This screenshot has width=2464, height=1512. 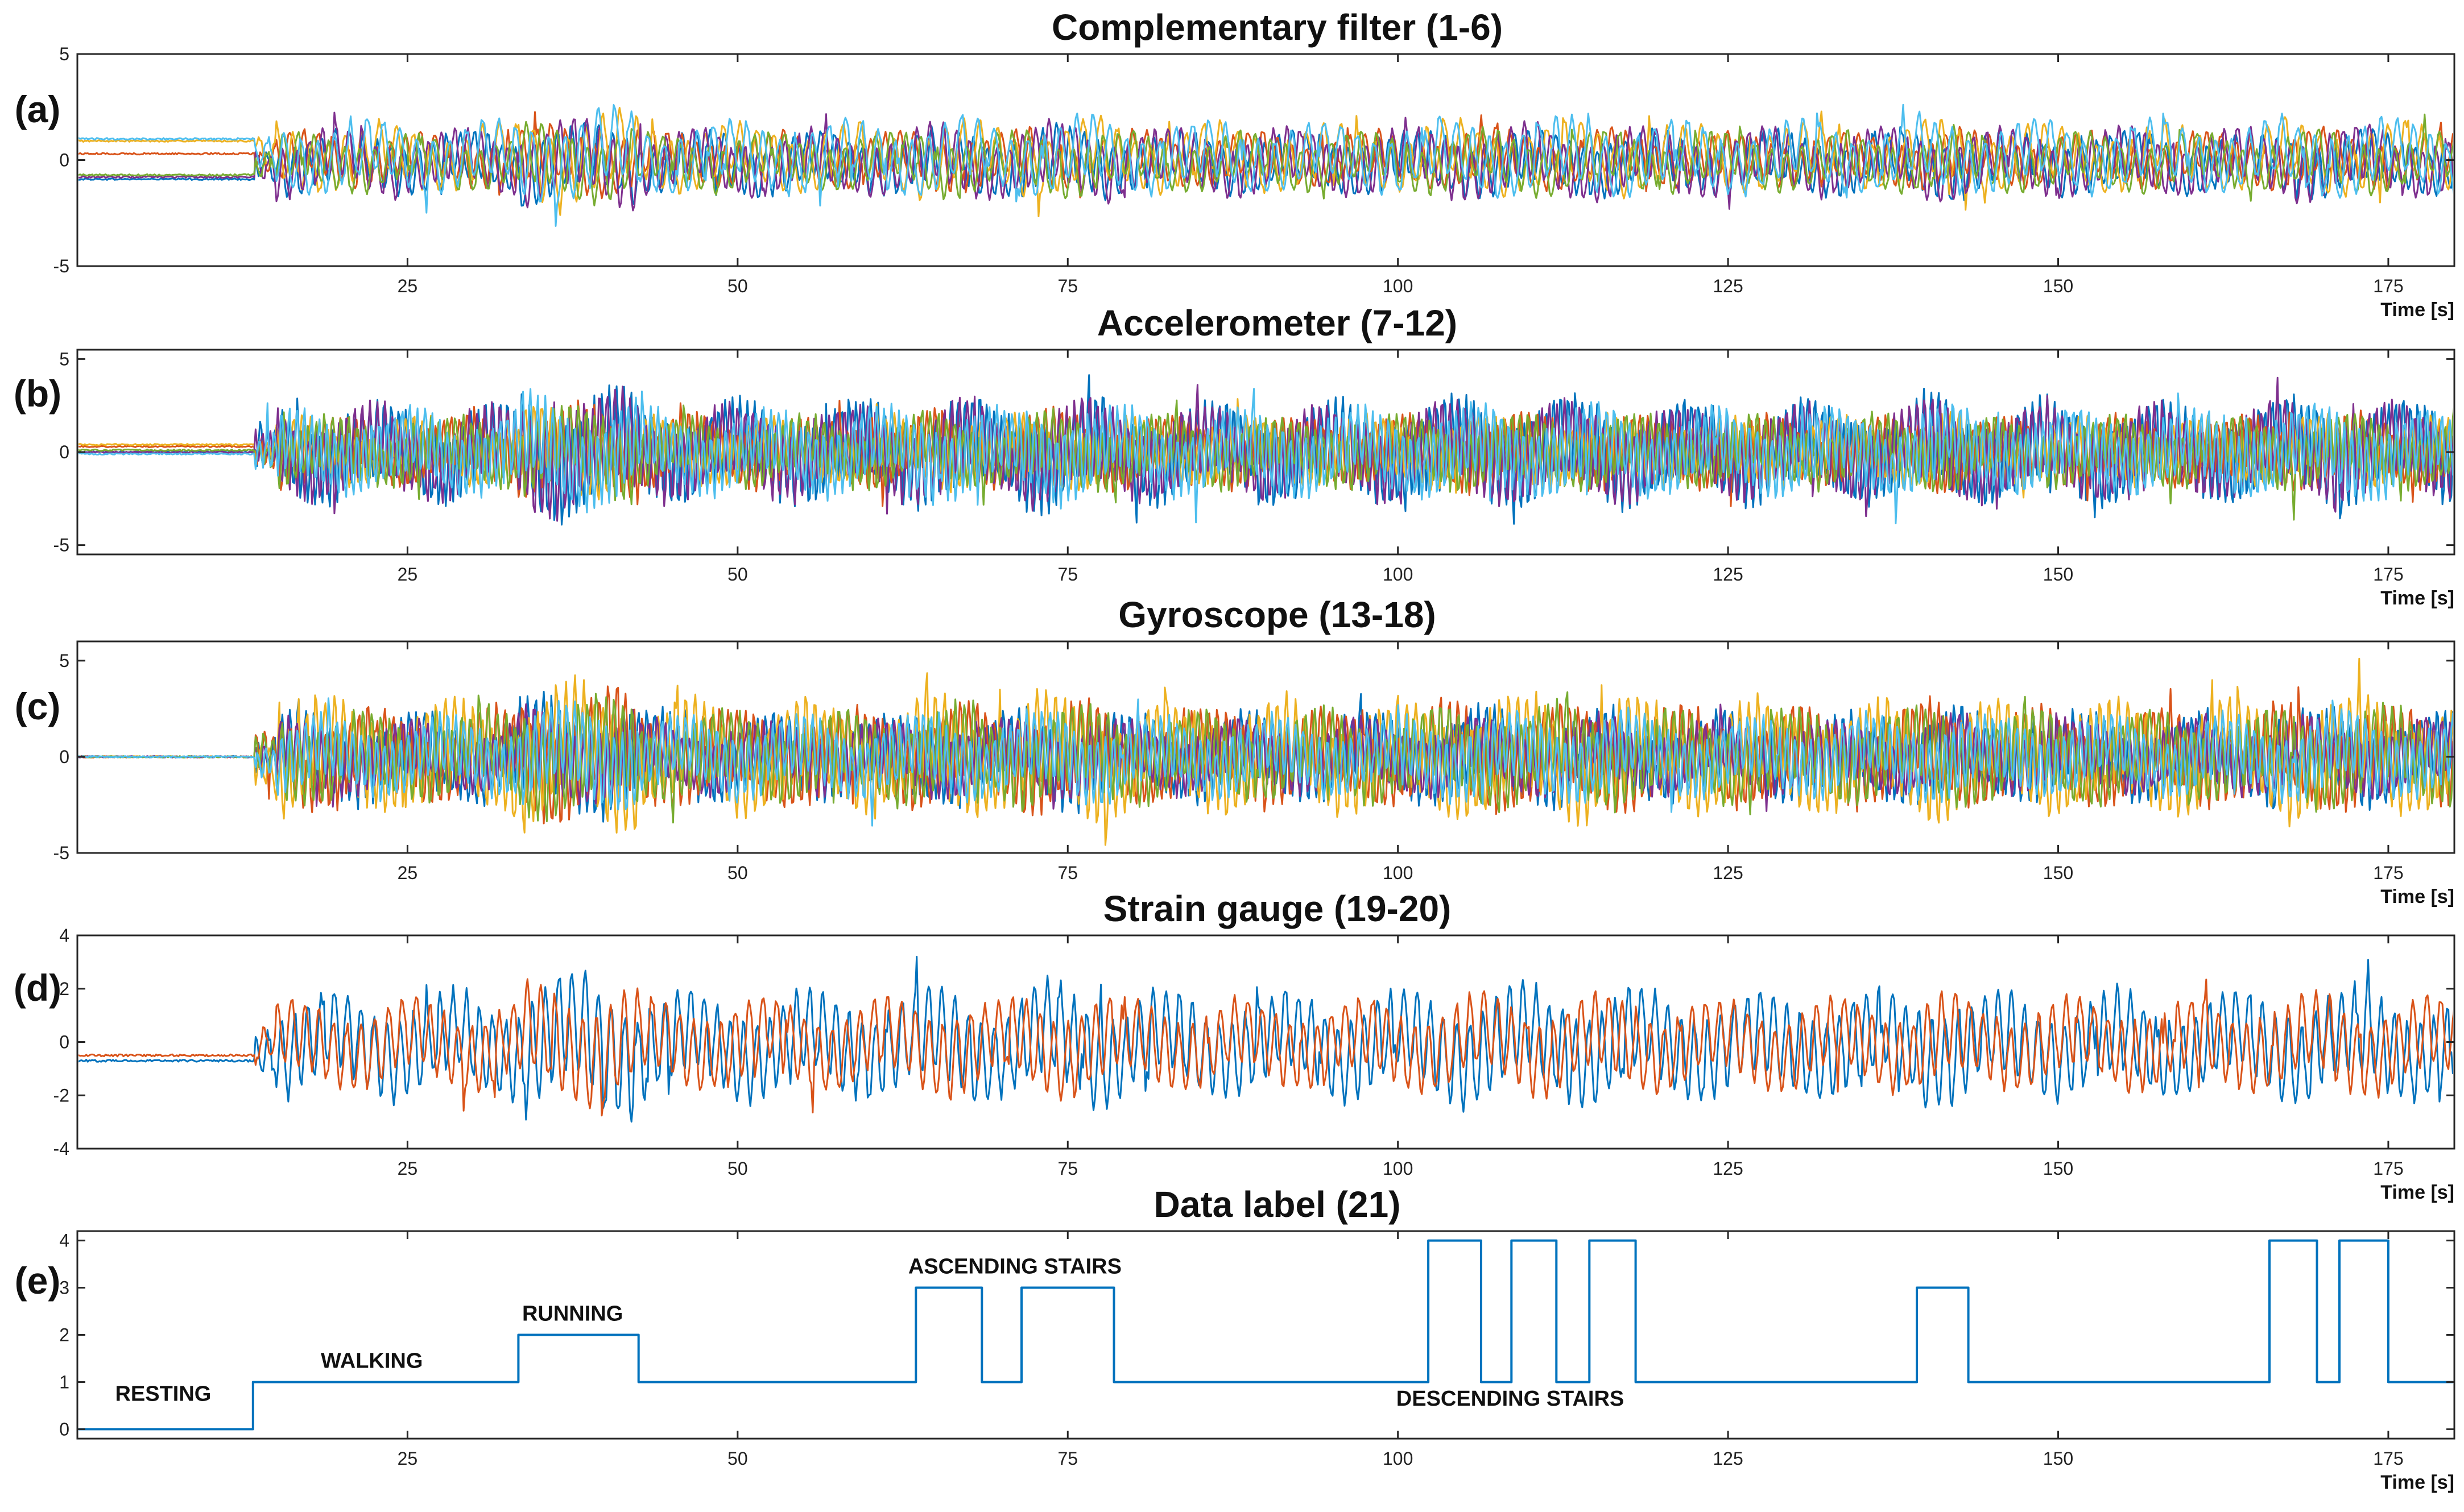 What do you see at coordinates (61, 1148) in the screenshot?
I see `y-tick-label: -4` at bounding box center [61, 1148].